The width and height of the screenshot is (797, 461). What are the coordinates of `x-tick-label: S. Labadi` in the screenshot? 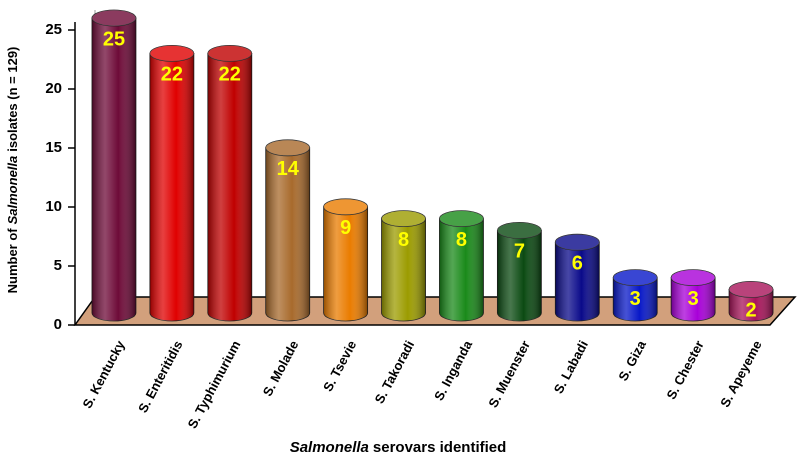 It's located at (571, 367).